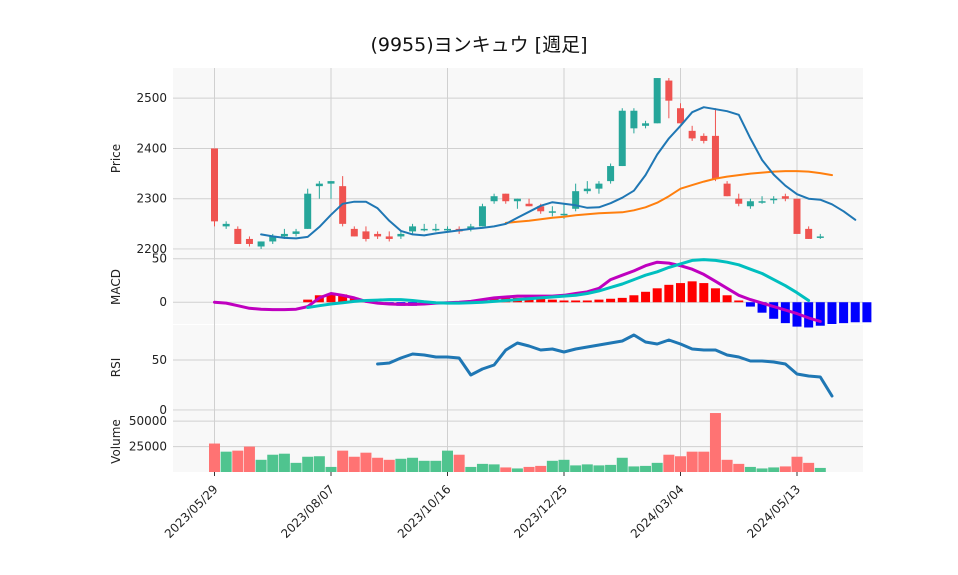 The image size is (958, 575). What do you see at coordinates (116, 441) in the screenshot?
I see `volume-axis-label: Volume` at bounding box center [116, 441].